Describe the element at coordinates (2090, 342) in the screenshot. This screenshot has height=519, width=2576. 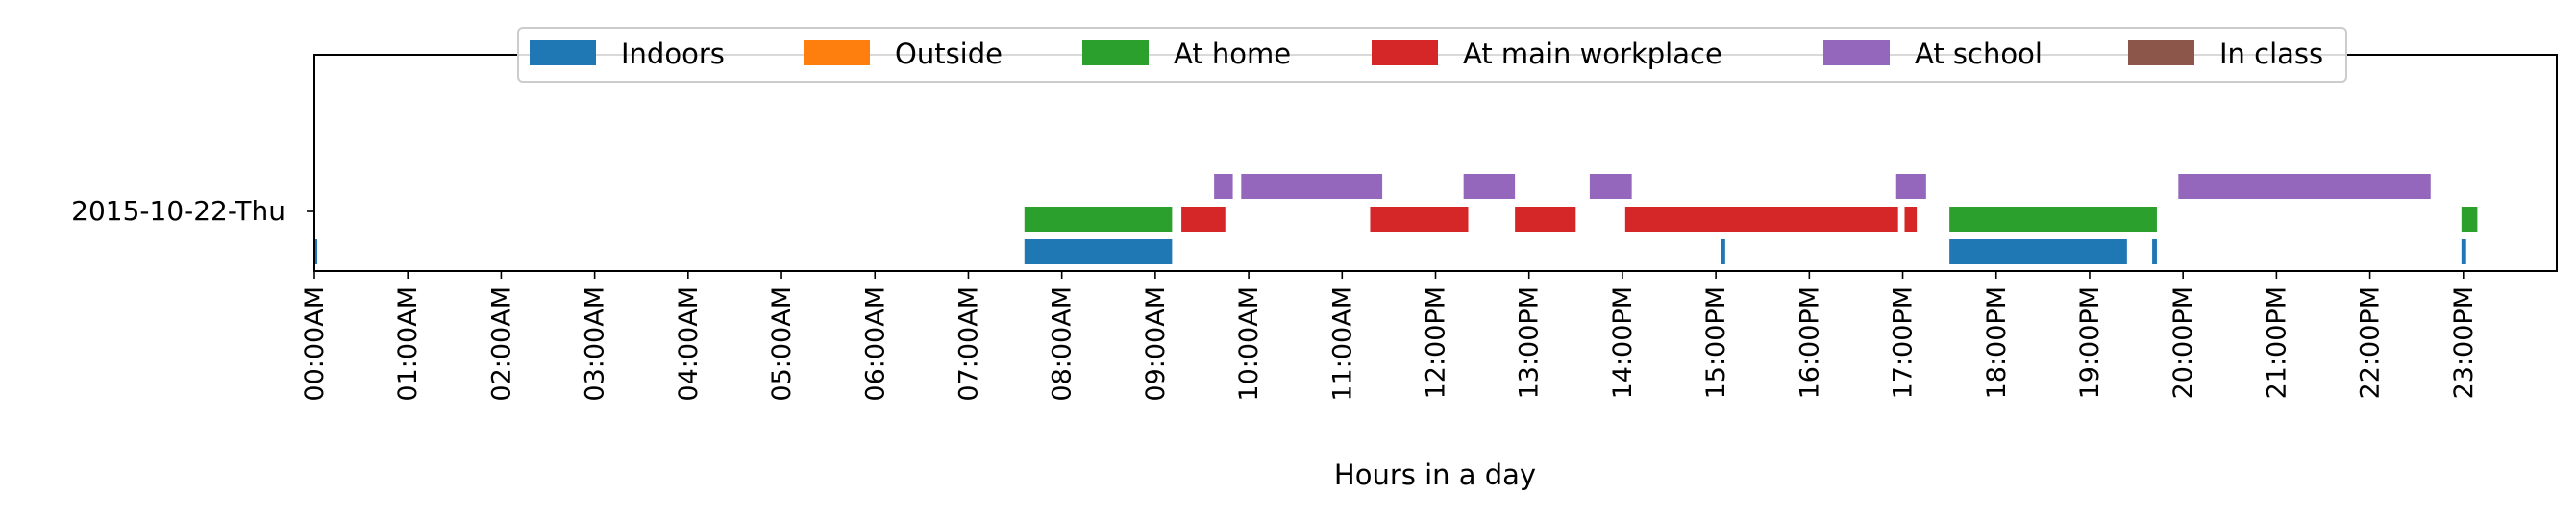
I see `x-tick-label: 19:00PM` at that location.